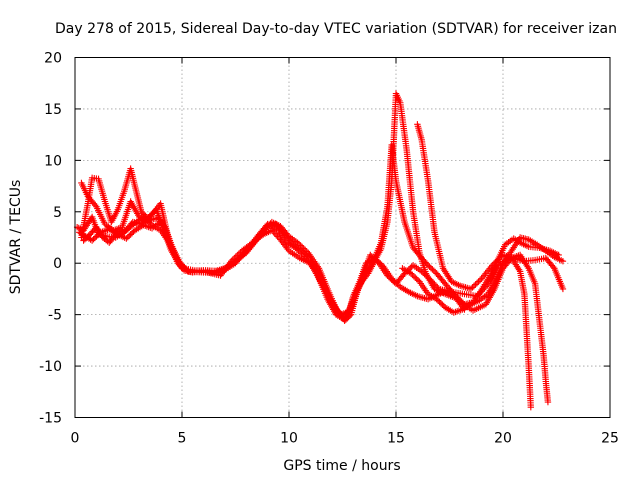 This screenshot has height=480, width=640. Describe the element at coordinates (57, 213) in the screenshot. I see `y-tick-label: 5` at that location.